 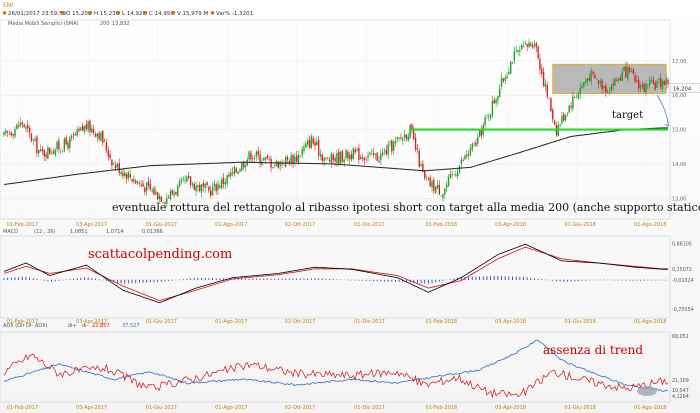 I want to click on adx-grid, so click(x=335, y=366).